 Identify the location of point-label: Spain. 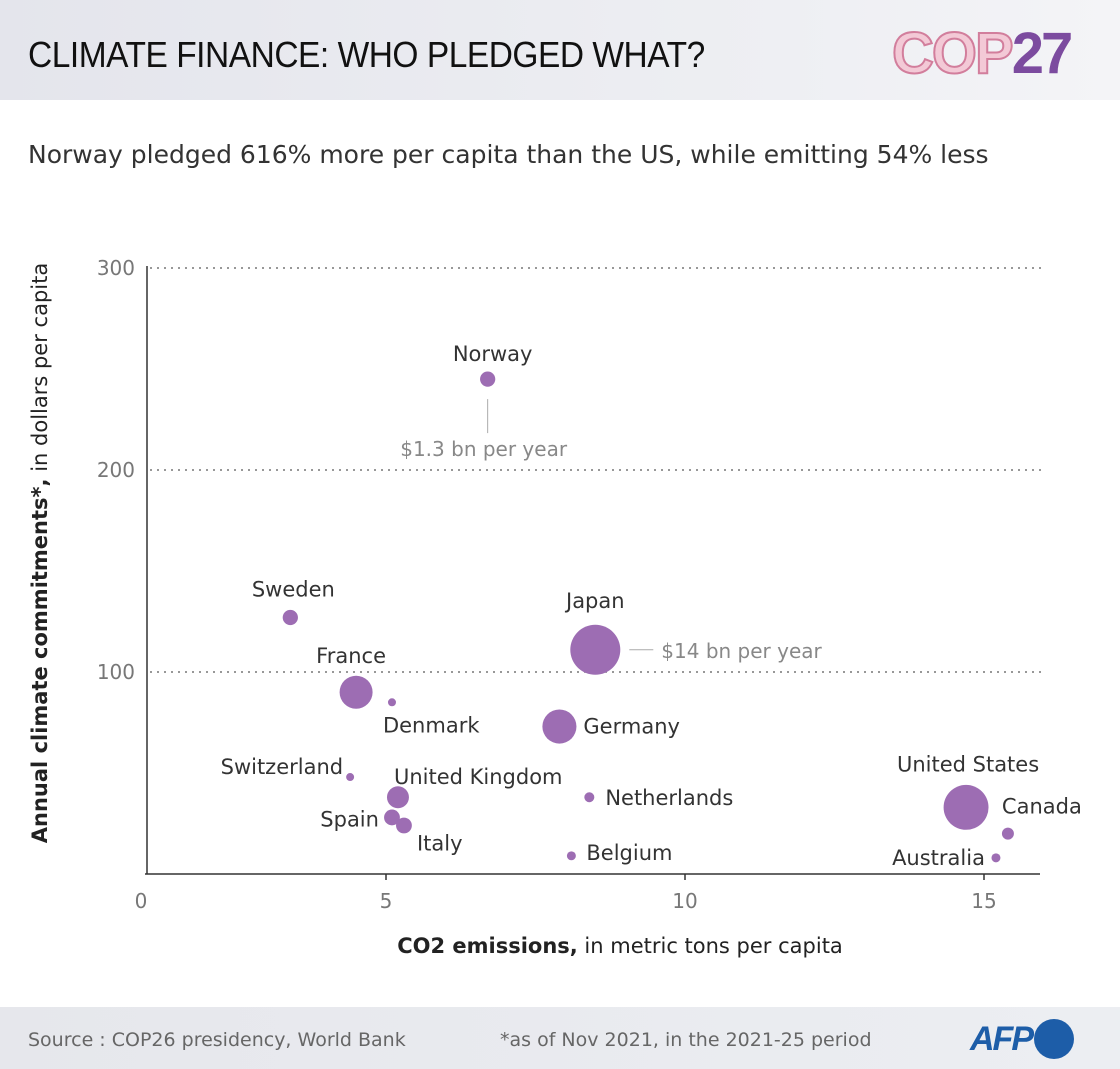
(349, 819).